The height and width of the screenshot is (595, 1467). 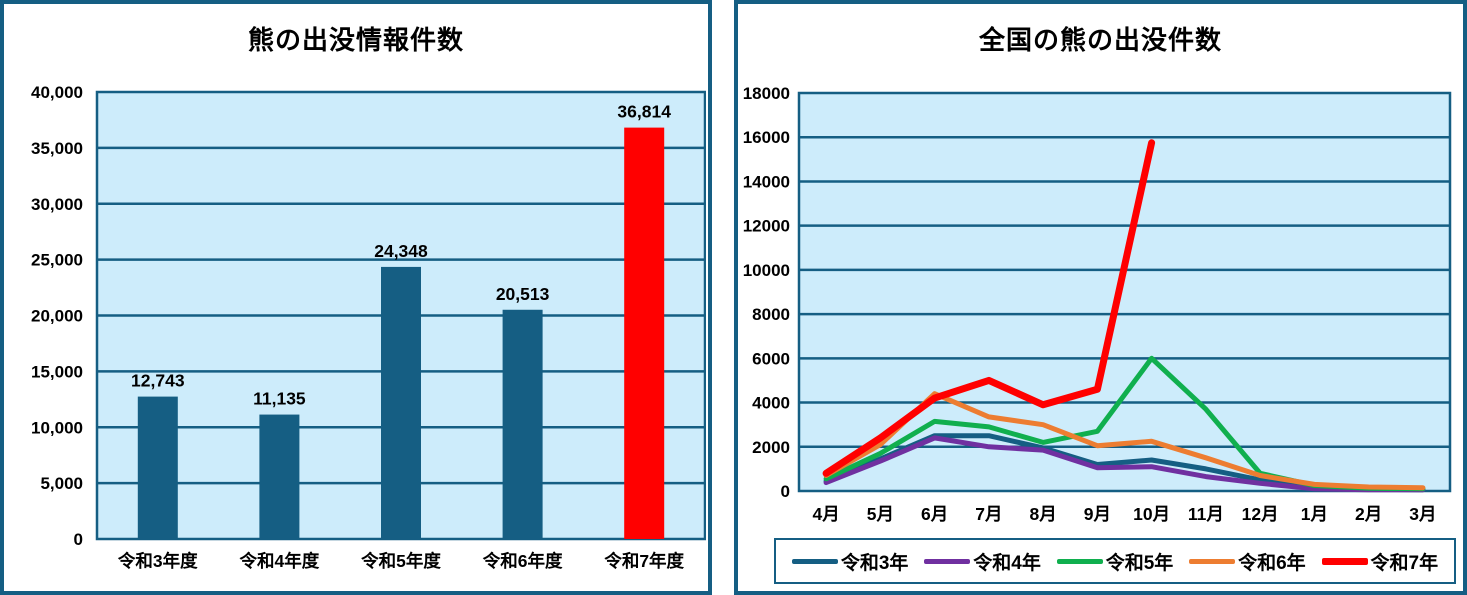 What do you see at coordinates (934, 514) in the screenshot?
I see `x-axis-month-label: 6月` at bounding box center [934, 514].